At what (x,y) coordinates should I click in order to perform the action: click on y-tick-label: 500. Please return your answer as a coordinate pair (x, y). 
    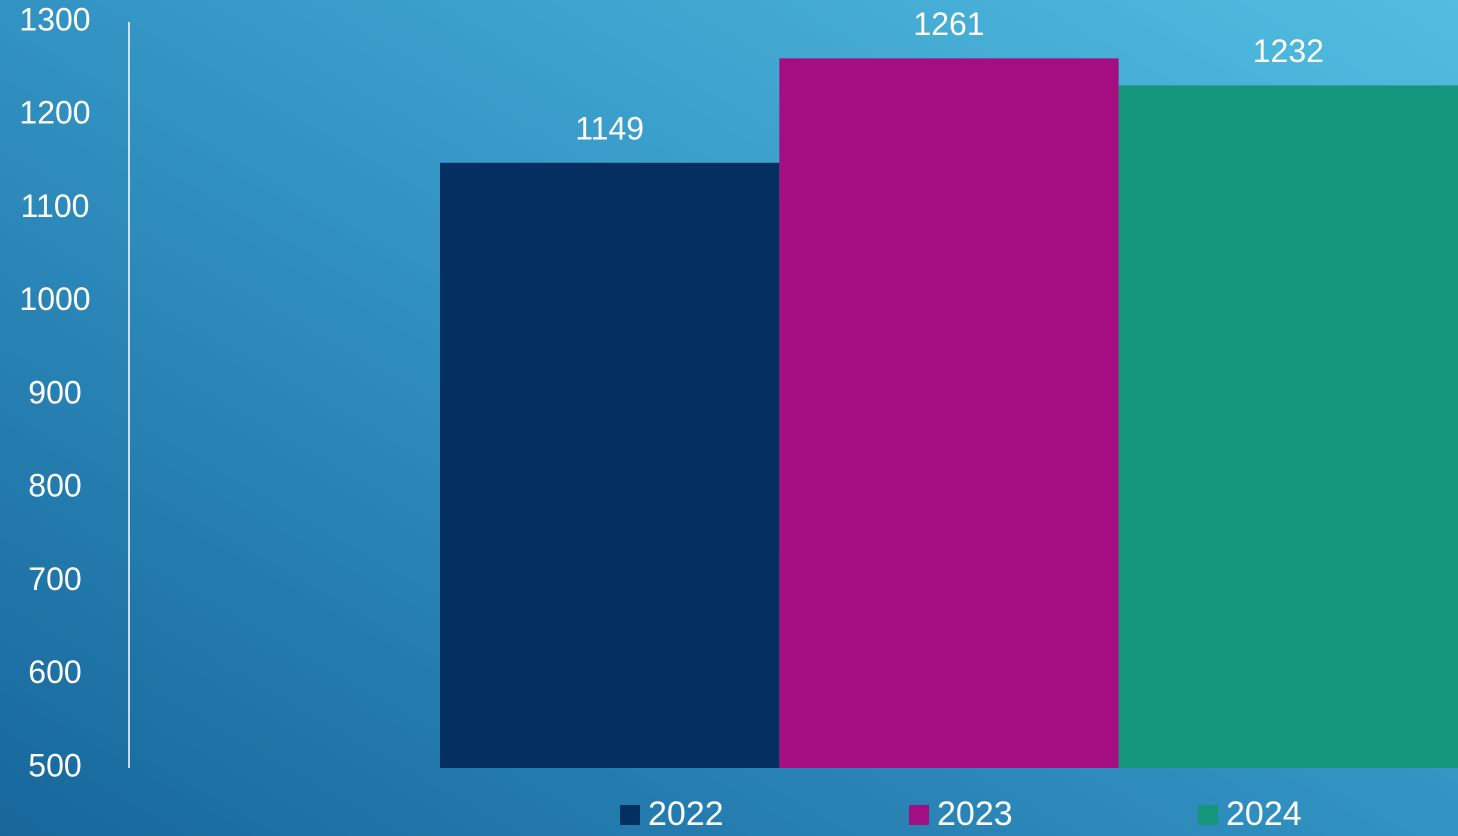
    Looking at the image, I should click on (54, 765).